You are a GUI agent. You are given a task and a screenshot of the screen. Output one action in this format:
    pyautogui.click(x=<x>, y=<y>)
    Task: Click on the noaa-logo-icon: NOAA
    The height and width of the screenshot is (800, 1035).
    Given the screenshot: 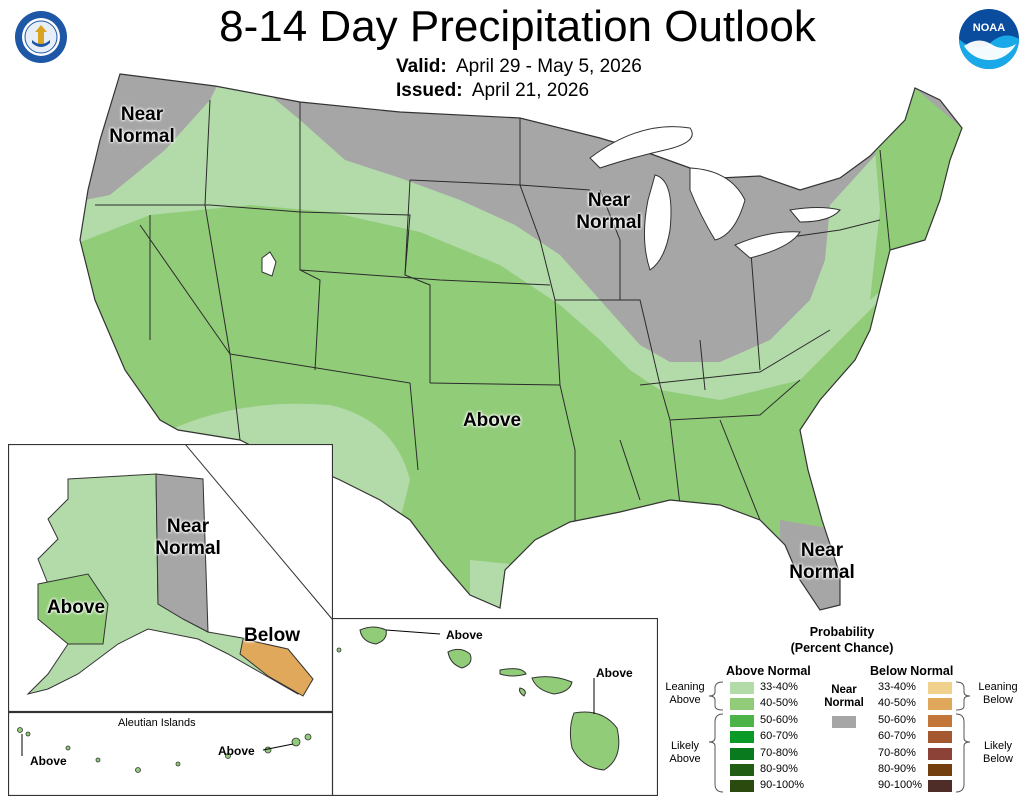 What is the action you would take?
    pyautogui.click(x=989, y=39)
    